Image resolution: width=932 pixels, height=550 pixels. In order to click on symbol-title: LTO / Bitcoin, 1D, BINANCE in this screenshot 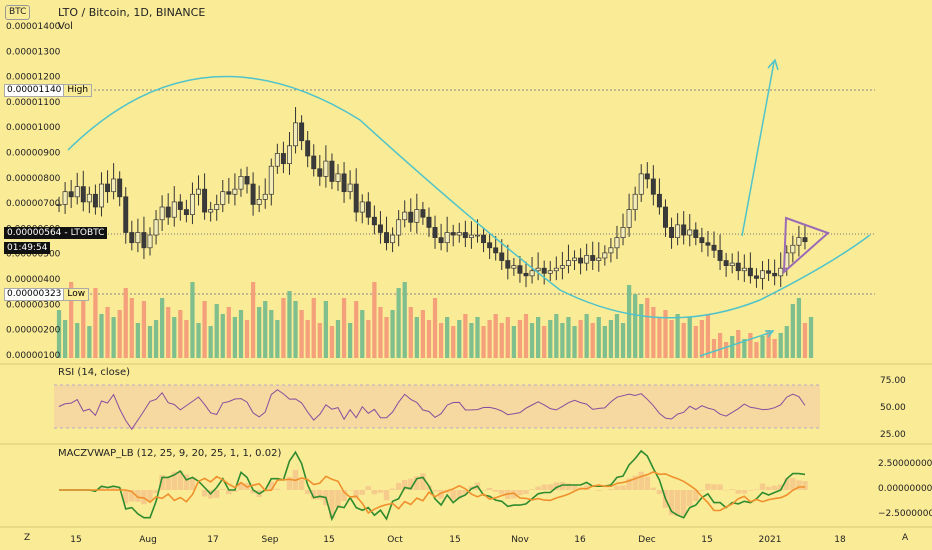, I will do `click(132, 12)`.